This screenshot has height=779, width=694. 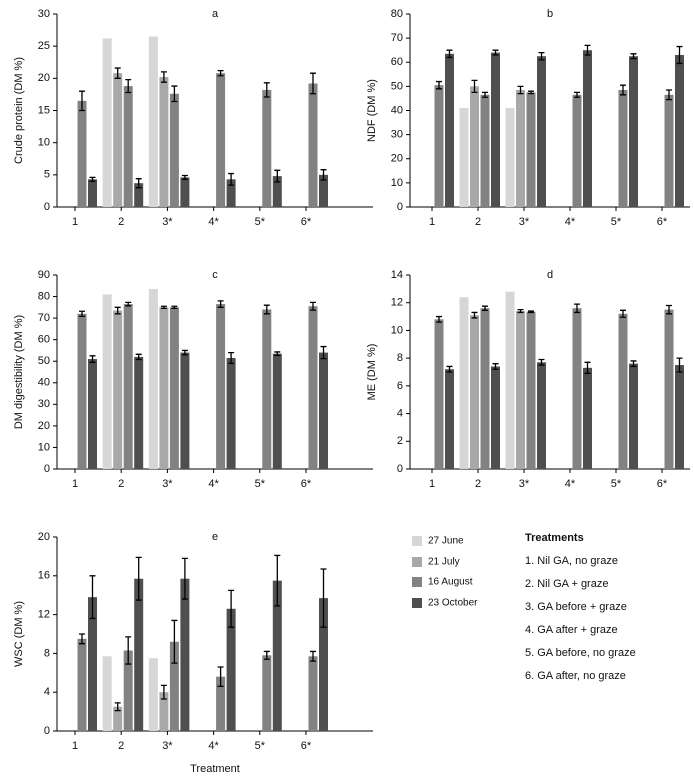 I want to click on treatment-item: 1. Nil GA, no graze, so click(x=571, y=561).